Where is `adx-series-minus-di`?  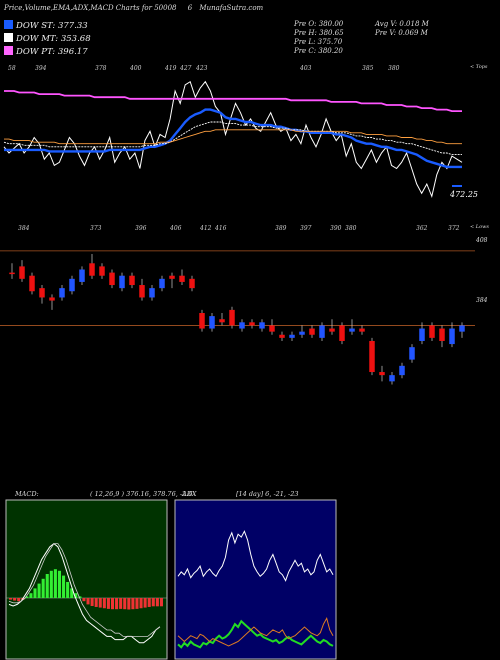
adx-series-minus-di is located at coordinates (255, 631).